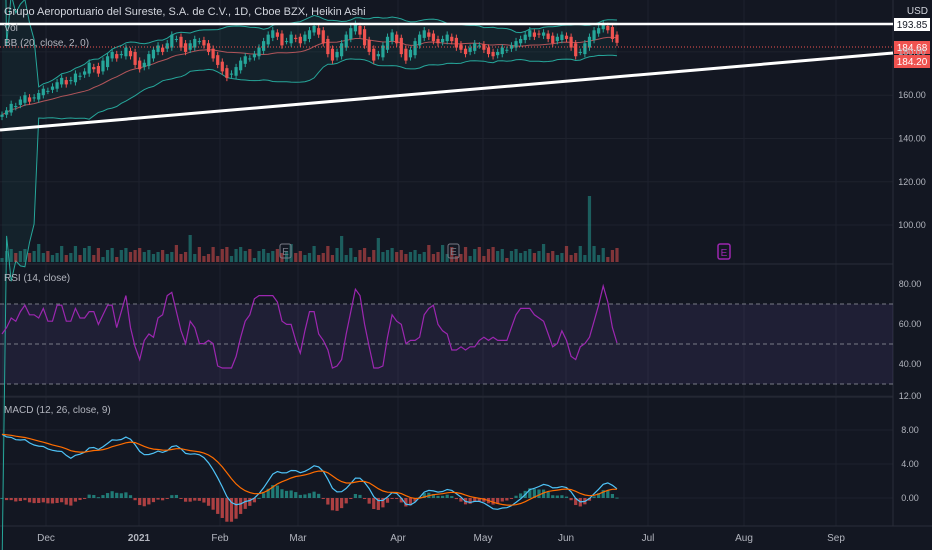 The width and height of the screenshot is (932, 550). I want to click on time-tick-label: Aug, so click(744, 538).